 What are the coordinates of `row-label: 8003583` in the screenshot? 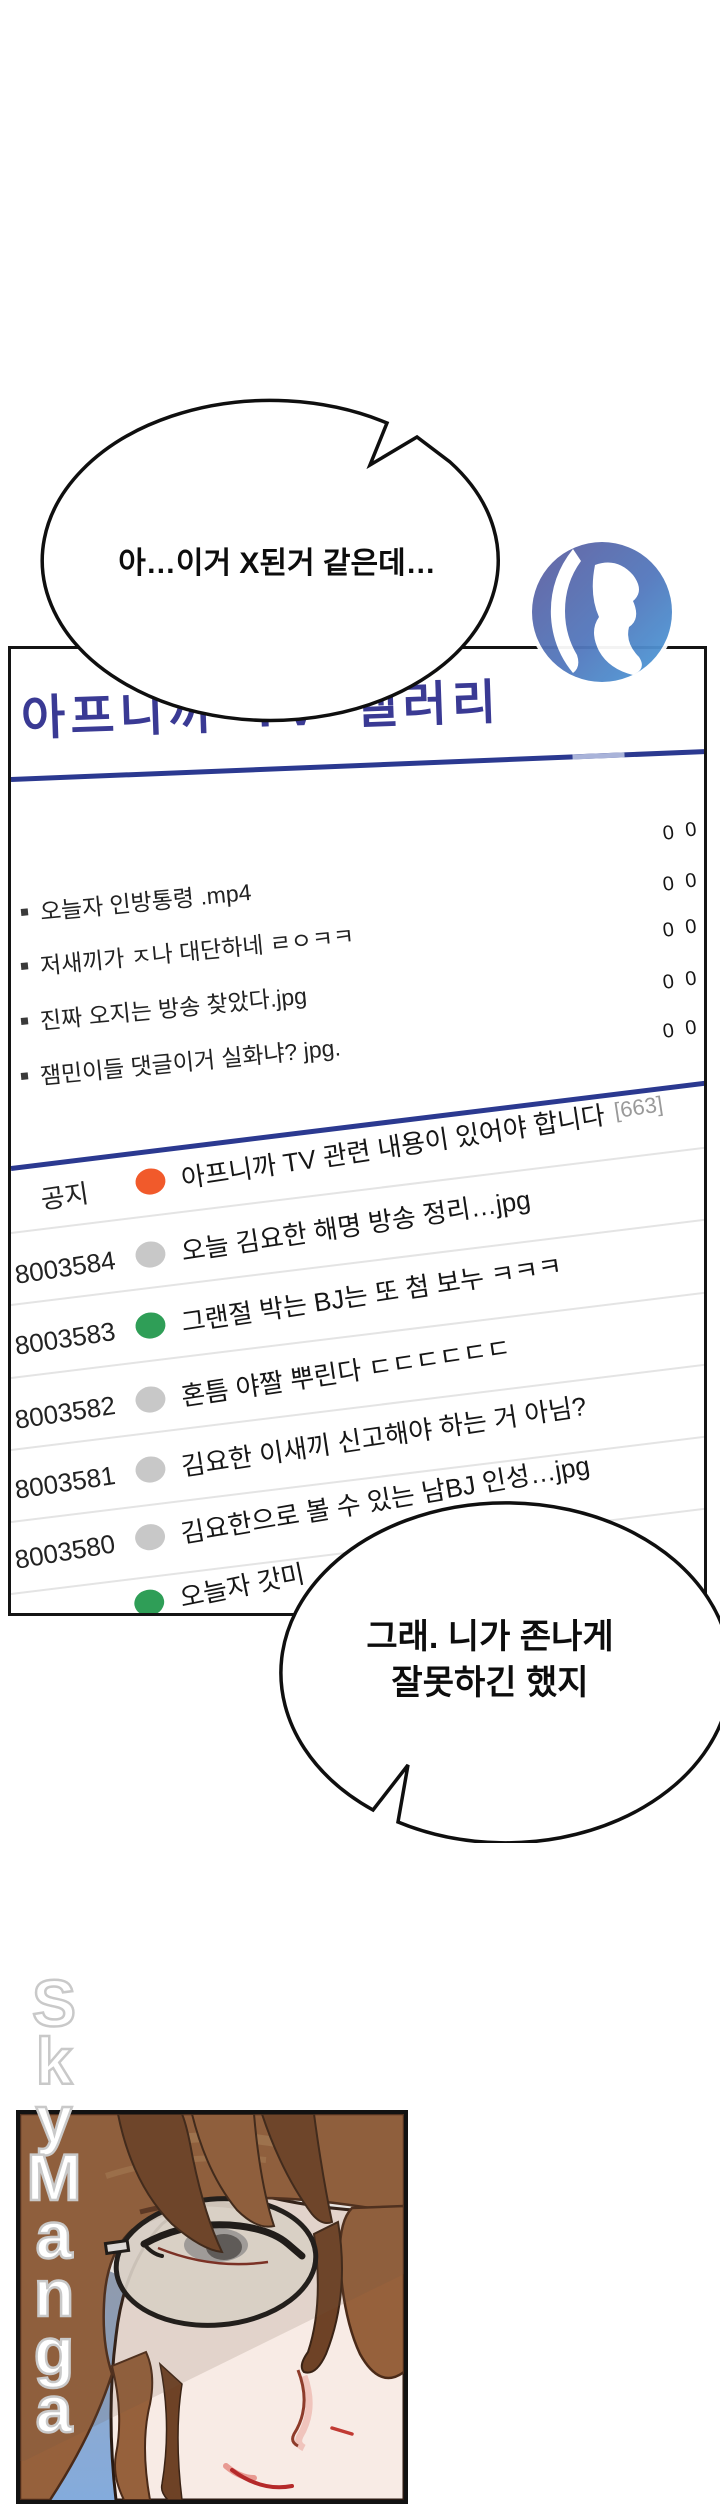 It's located at (65, 1338).